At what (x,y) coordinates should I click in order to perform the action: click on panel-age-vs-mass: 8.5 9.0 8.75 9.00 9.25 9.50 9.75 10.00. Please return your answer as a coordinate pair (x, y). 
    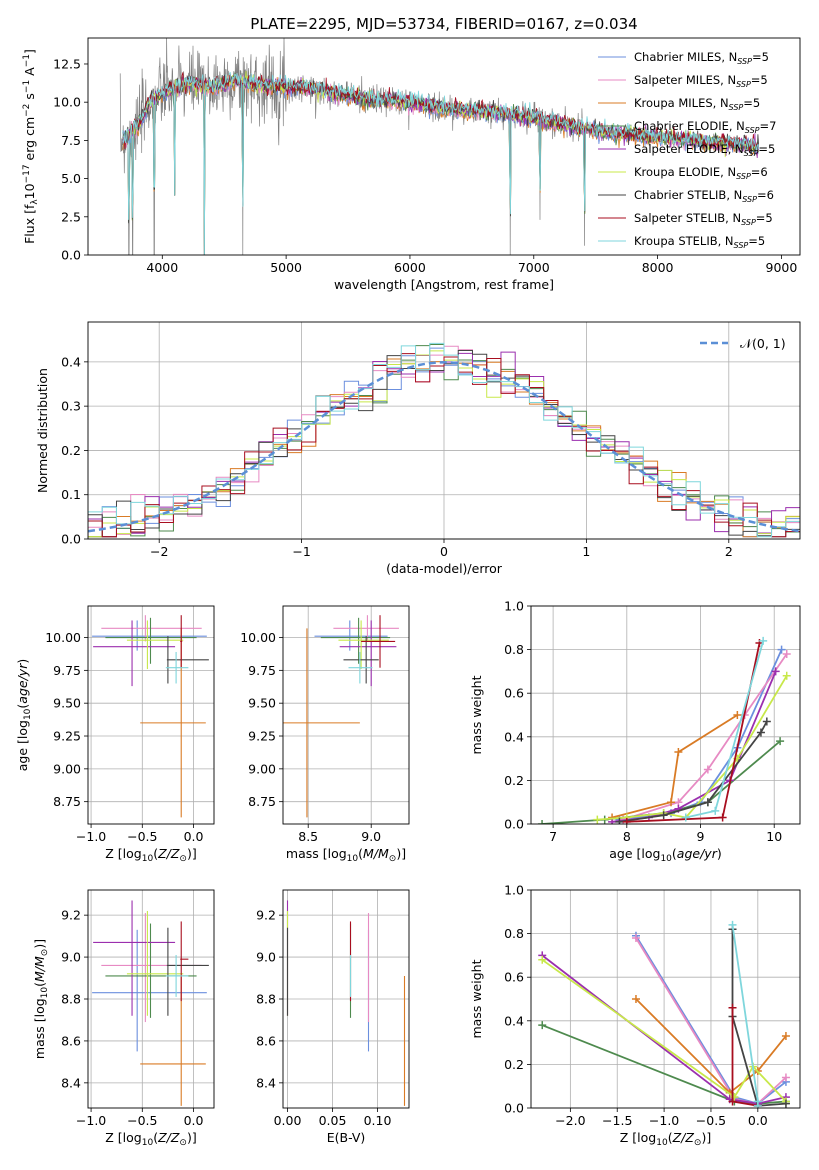
    Looking at the image, I should click on (325, 724).